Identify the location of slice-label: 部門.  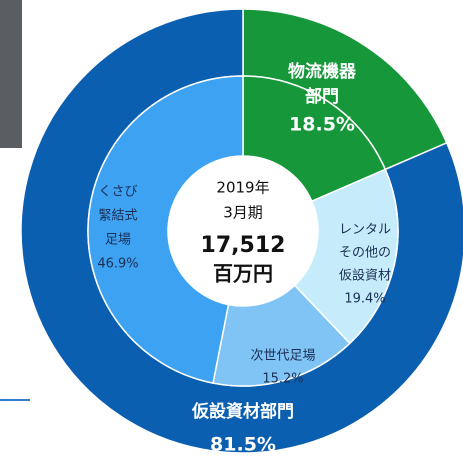
(322, 96).